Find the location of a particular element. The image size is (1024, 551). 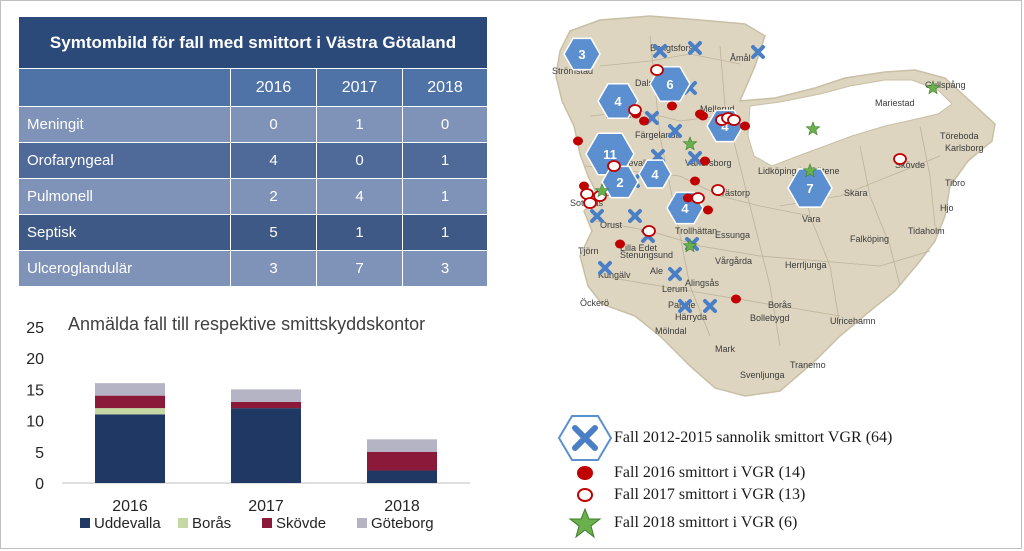

place-name: Lidköping is located at coordinates (777, 171).